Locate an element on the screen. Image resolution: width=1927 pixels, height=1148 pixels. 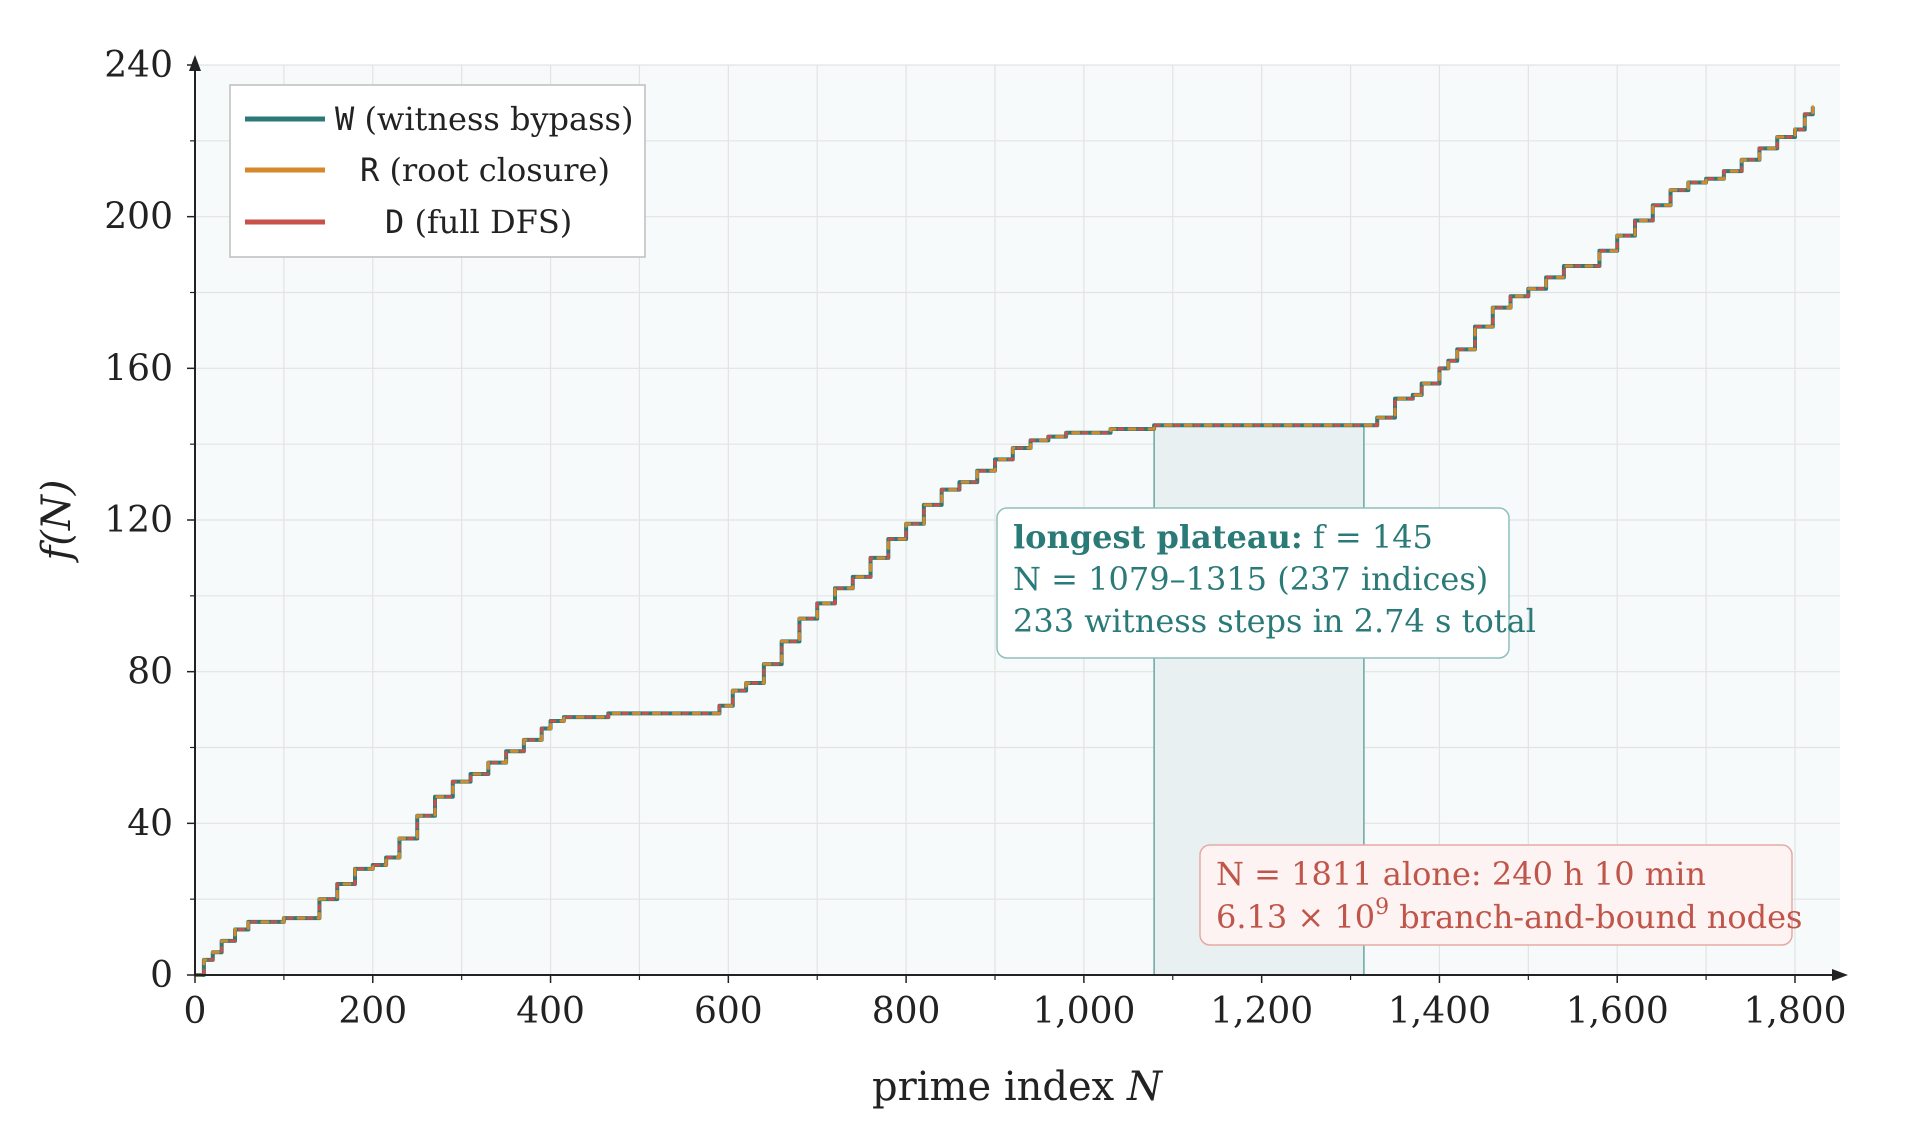
x-tick-label: 1,000 is located at coordinates (1083, 1011).